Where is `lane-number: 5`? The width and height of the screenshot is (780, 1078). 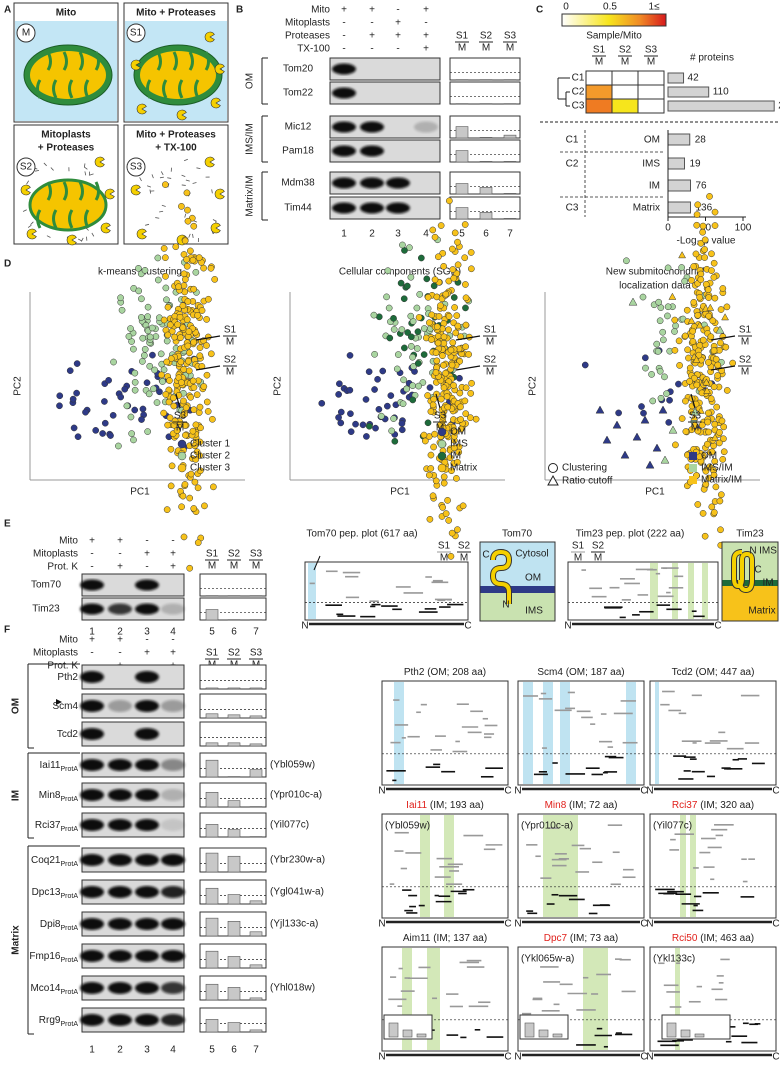 lane-number: 5 is located at coordinates (212, 1050).